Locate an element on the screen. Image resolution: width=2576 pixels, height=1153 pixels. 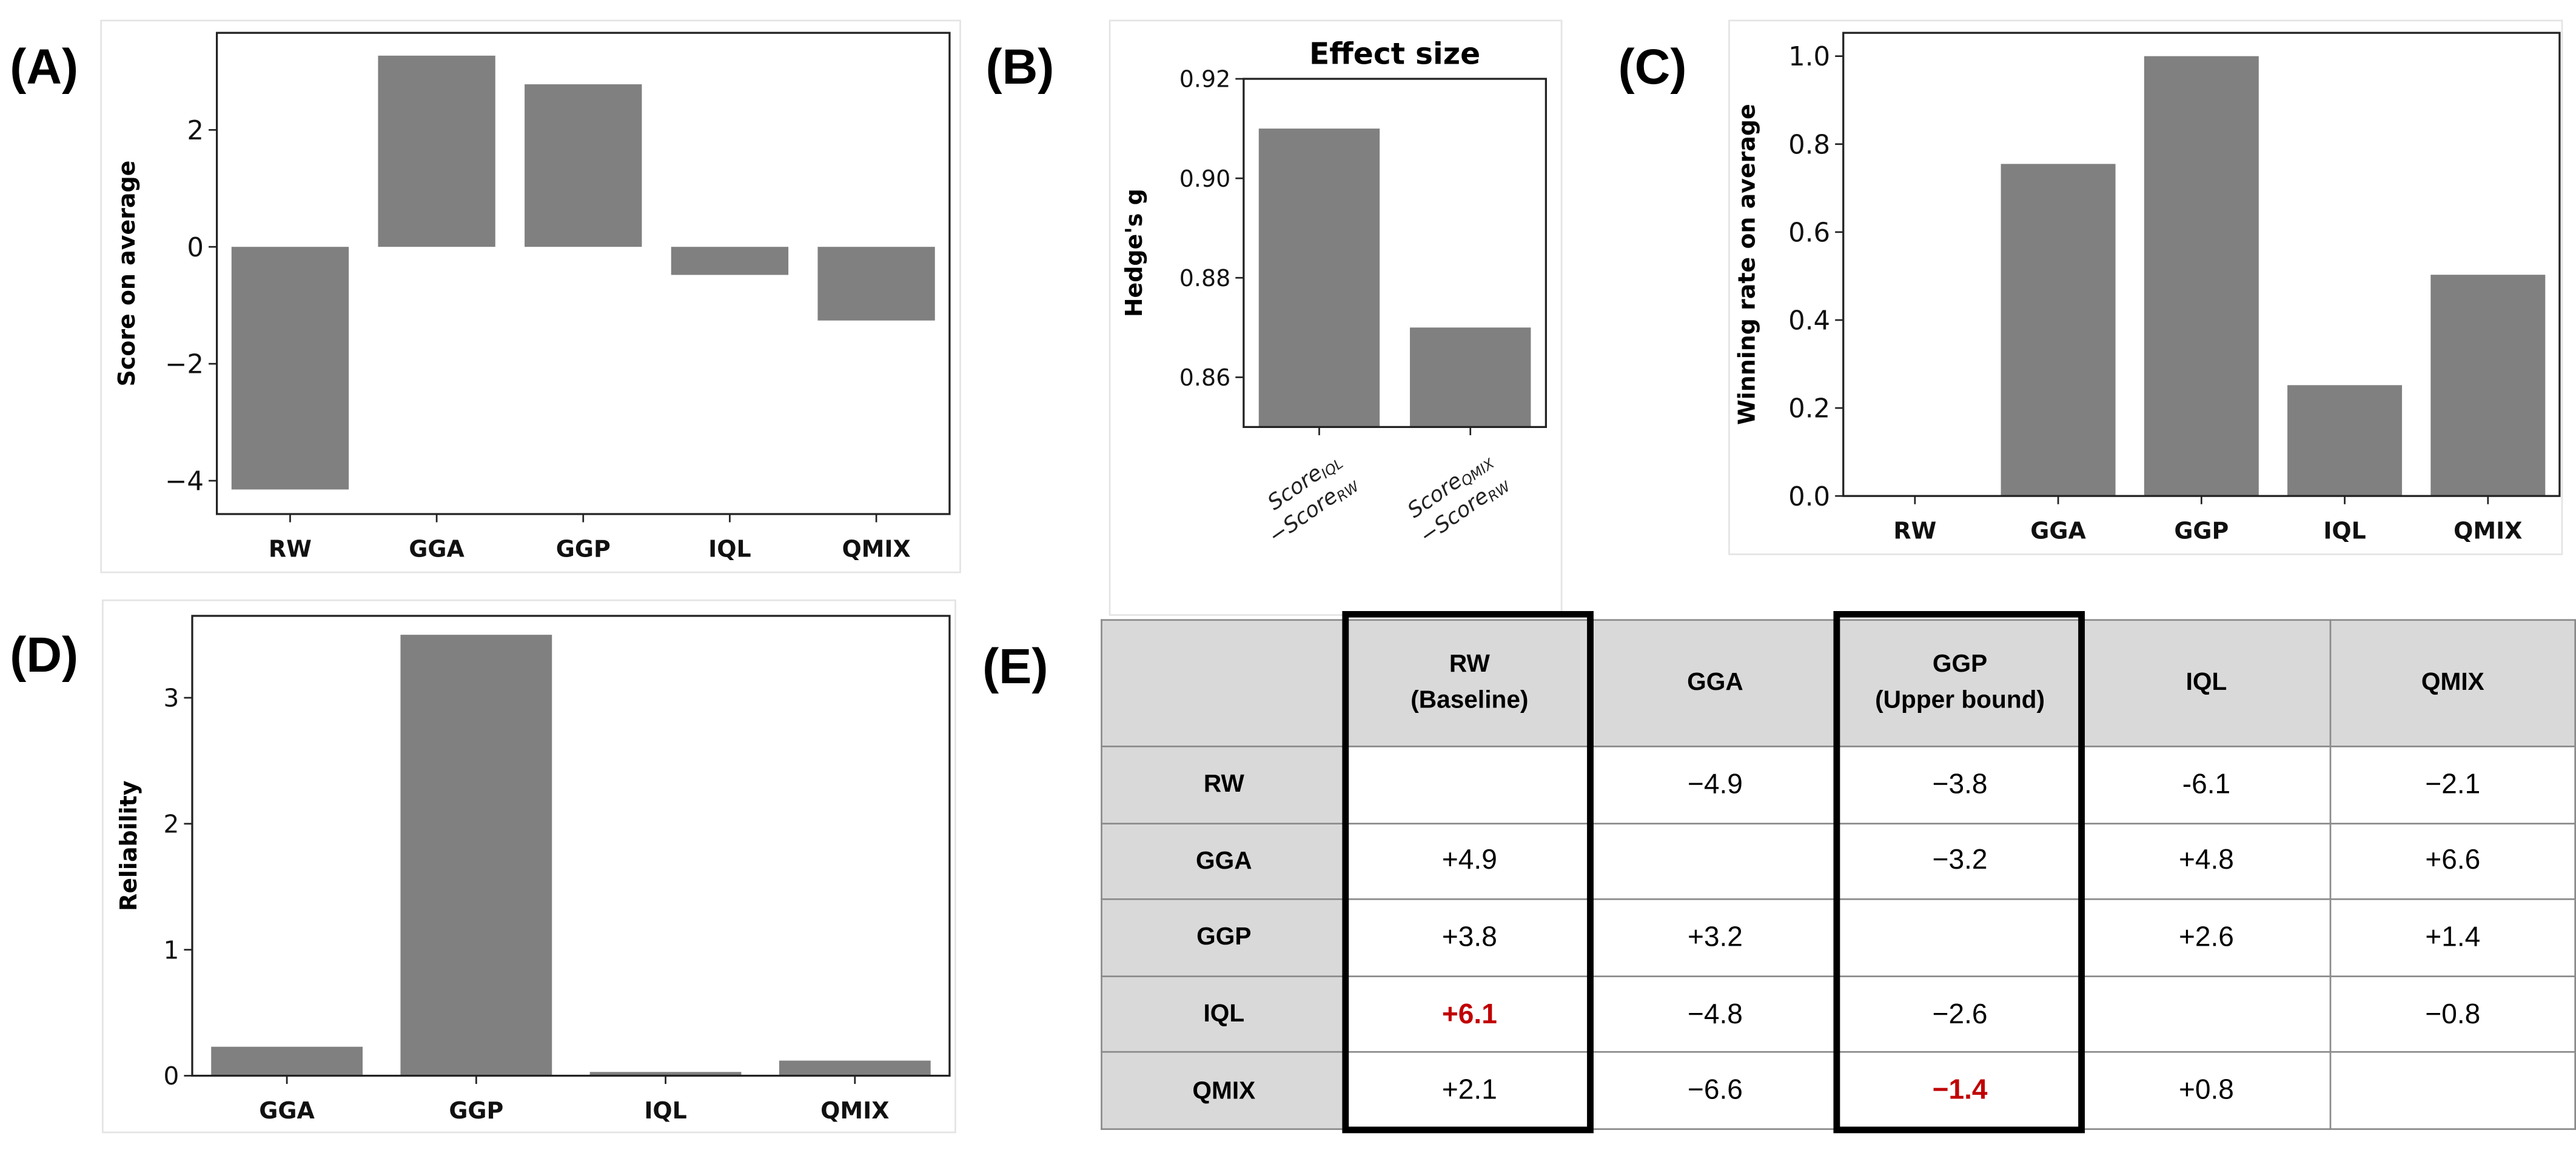
panel-b-frame is located at coordinates (1336, 317).